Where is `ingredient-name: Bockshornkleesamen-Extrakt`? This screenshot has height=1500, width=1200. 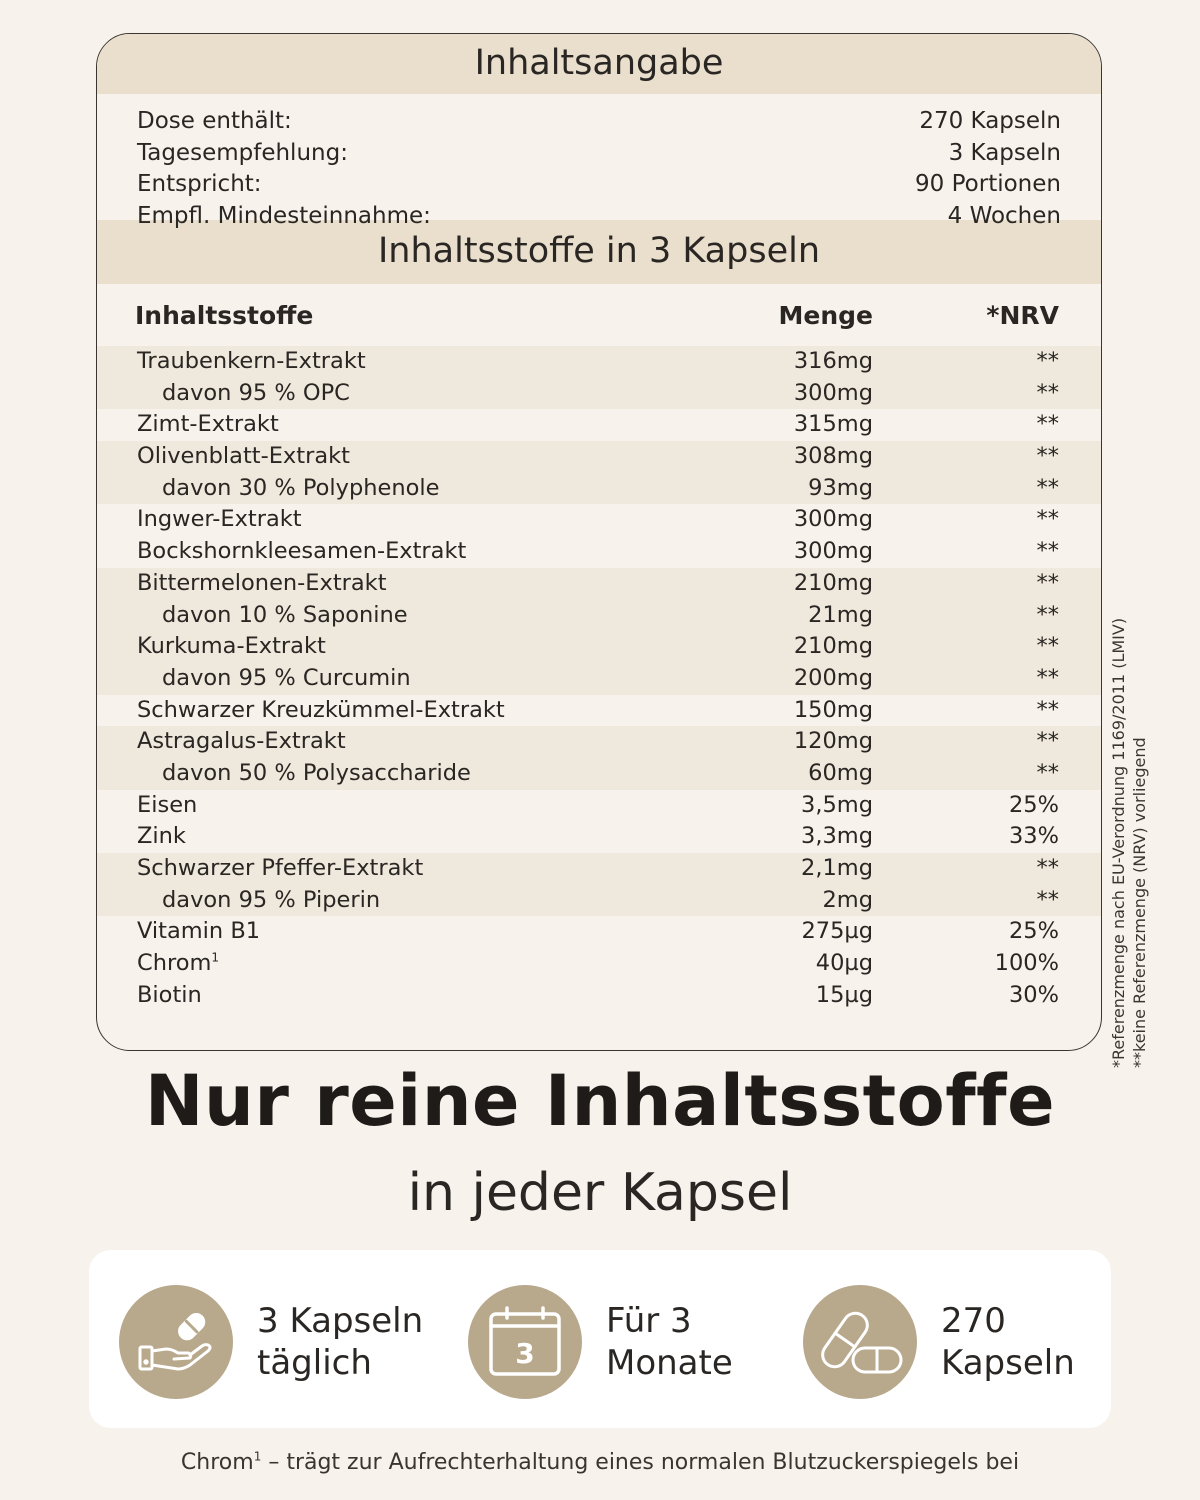
ingredient-name: Bockshornkleesamen-Extrakt is located at coordinates (302, 551).